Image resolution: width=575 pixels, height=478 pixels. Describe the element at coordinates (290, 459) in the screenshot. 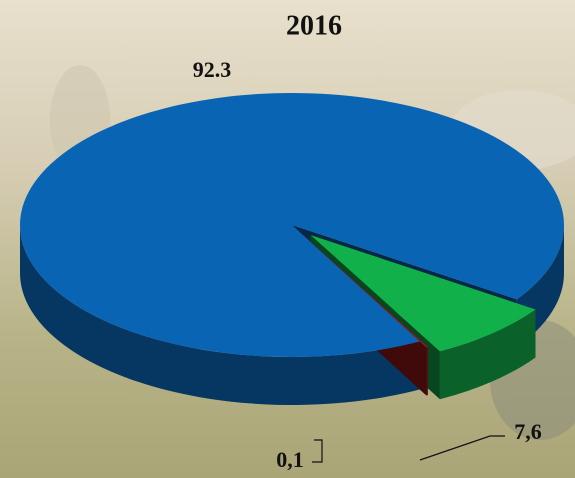

I see `data-label: 0,1` at that location.